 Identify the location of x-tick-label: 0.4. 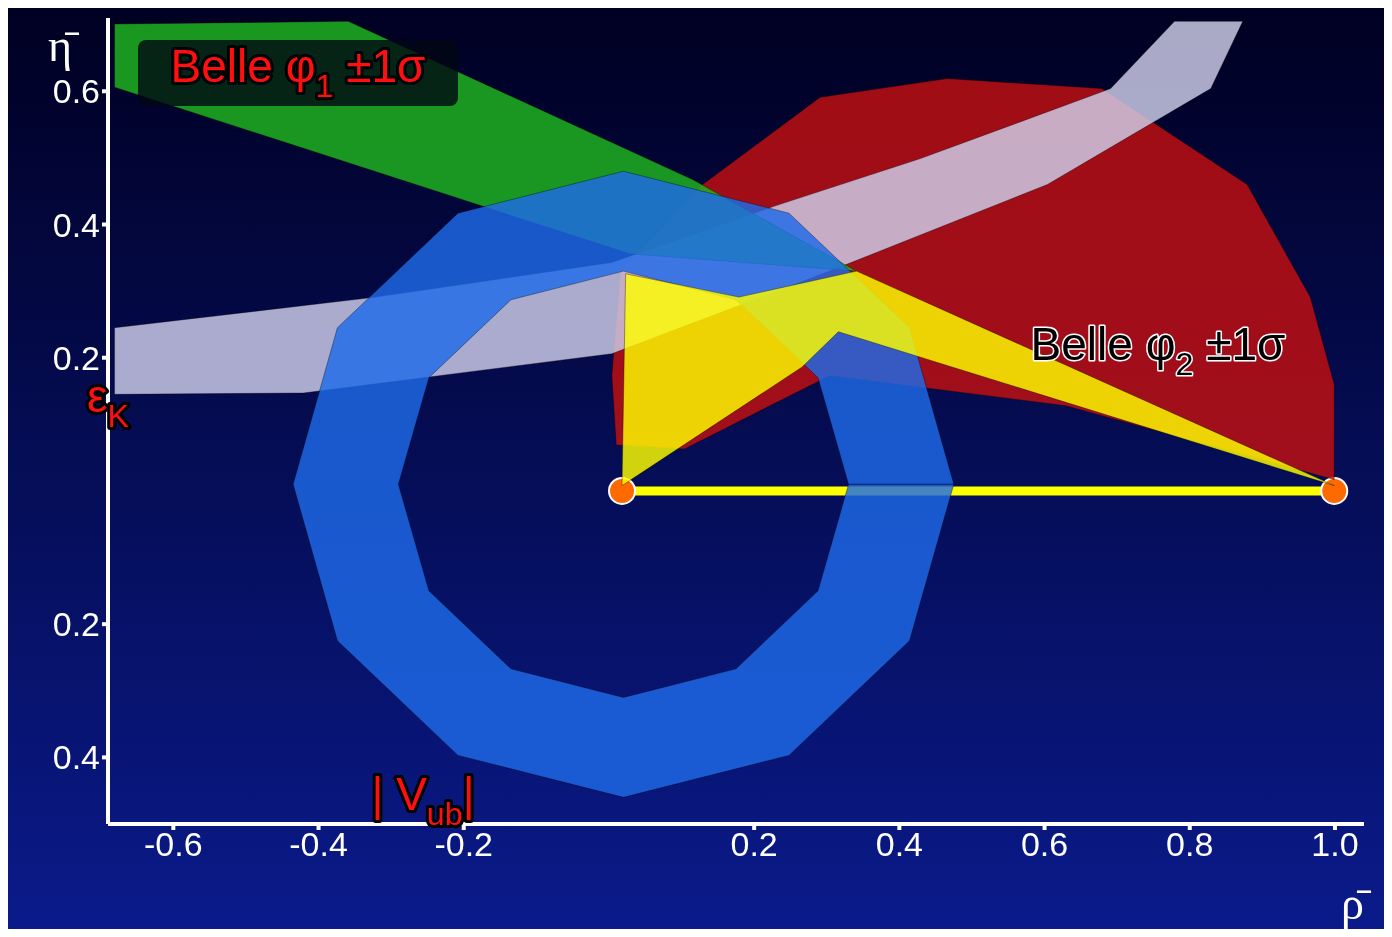
(899, 844).